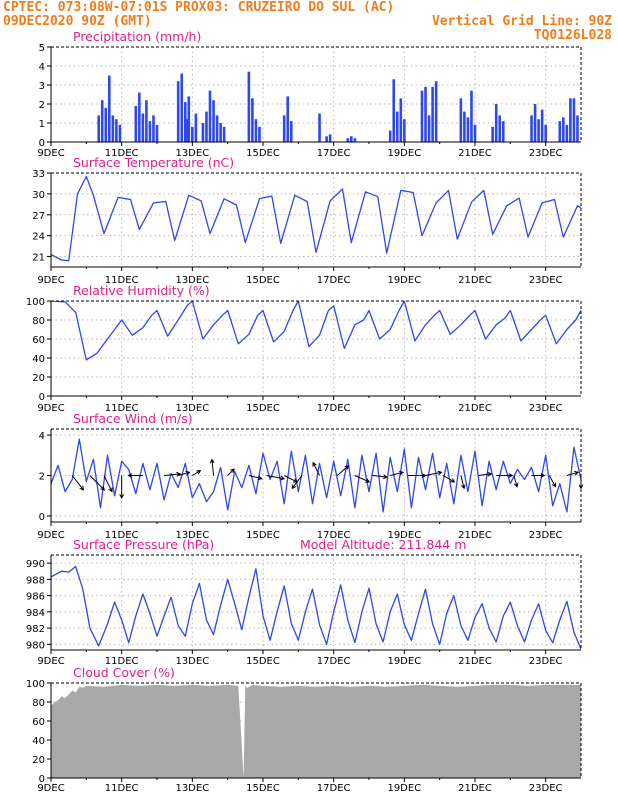  What do you see at coordinates (122, 661) in the screenshot?
I see `pres-xtick-label: 11DEC` at bounding box center [122, 661].